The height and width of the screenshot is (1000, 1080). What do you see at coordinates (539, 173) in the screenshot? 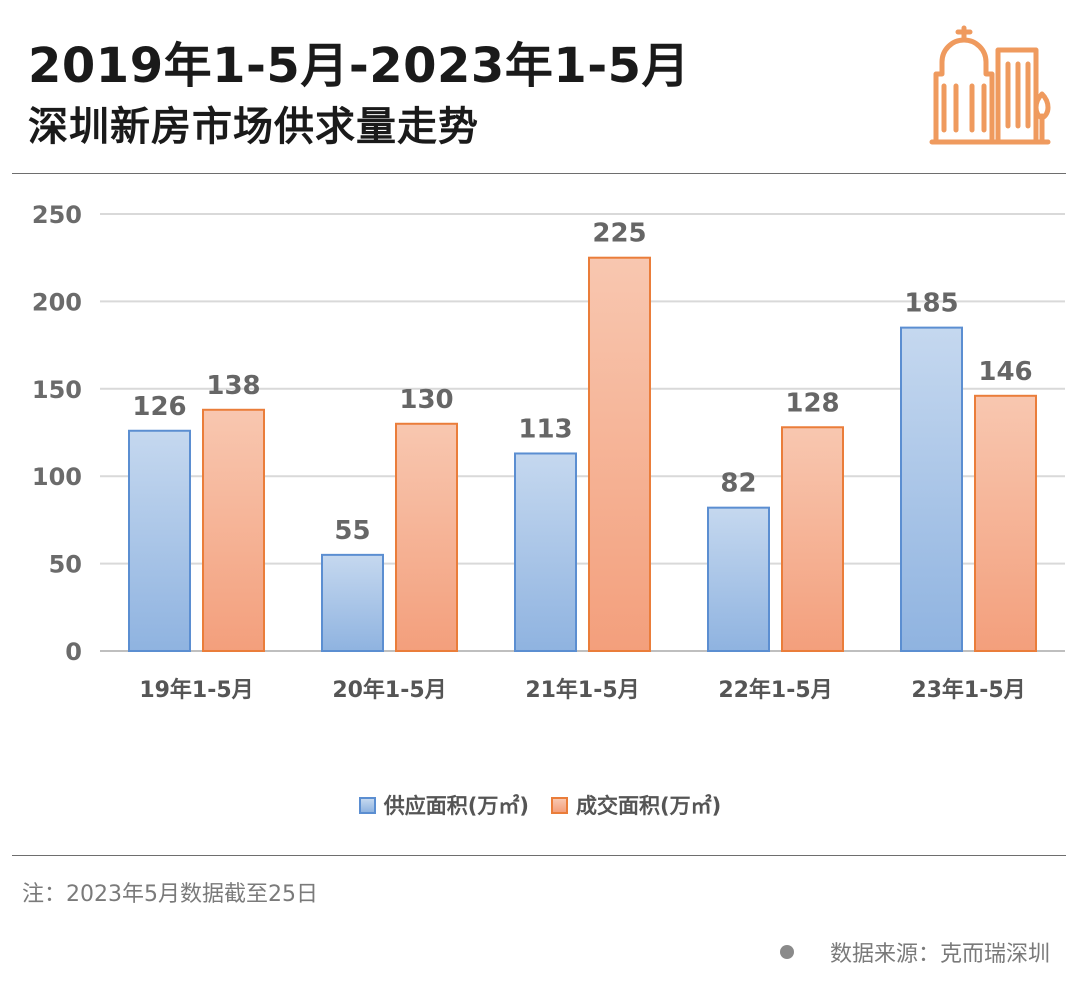
I see `top-divider` at bounding box center [539, 173].